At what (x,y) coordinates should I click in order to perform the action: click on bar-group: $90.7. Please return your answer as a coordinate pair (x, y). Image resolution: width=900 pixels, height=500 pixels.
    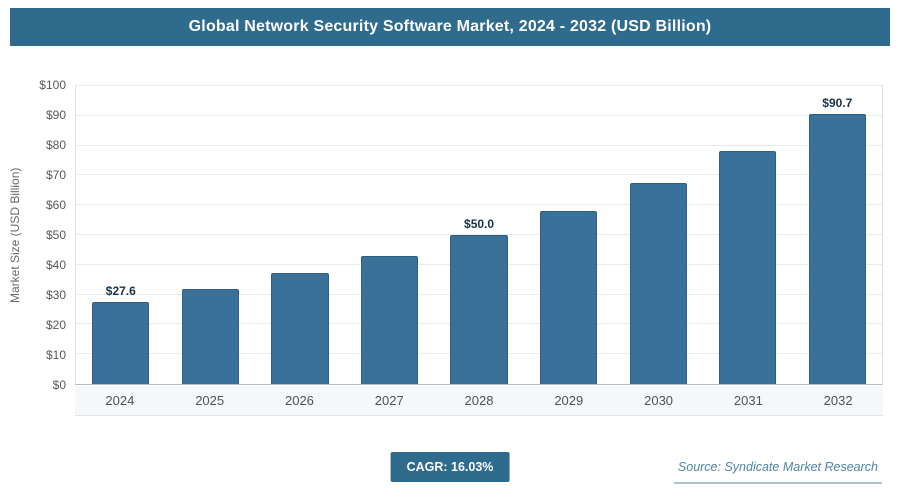
    Looking at the image, I should click on (838, 235).